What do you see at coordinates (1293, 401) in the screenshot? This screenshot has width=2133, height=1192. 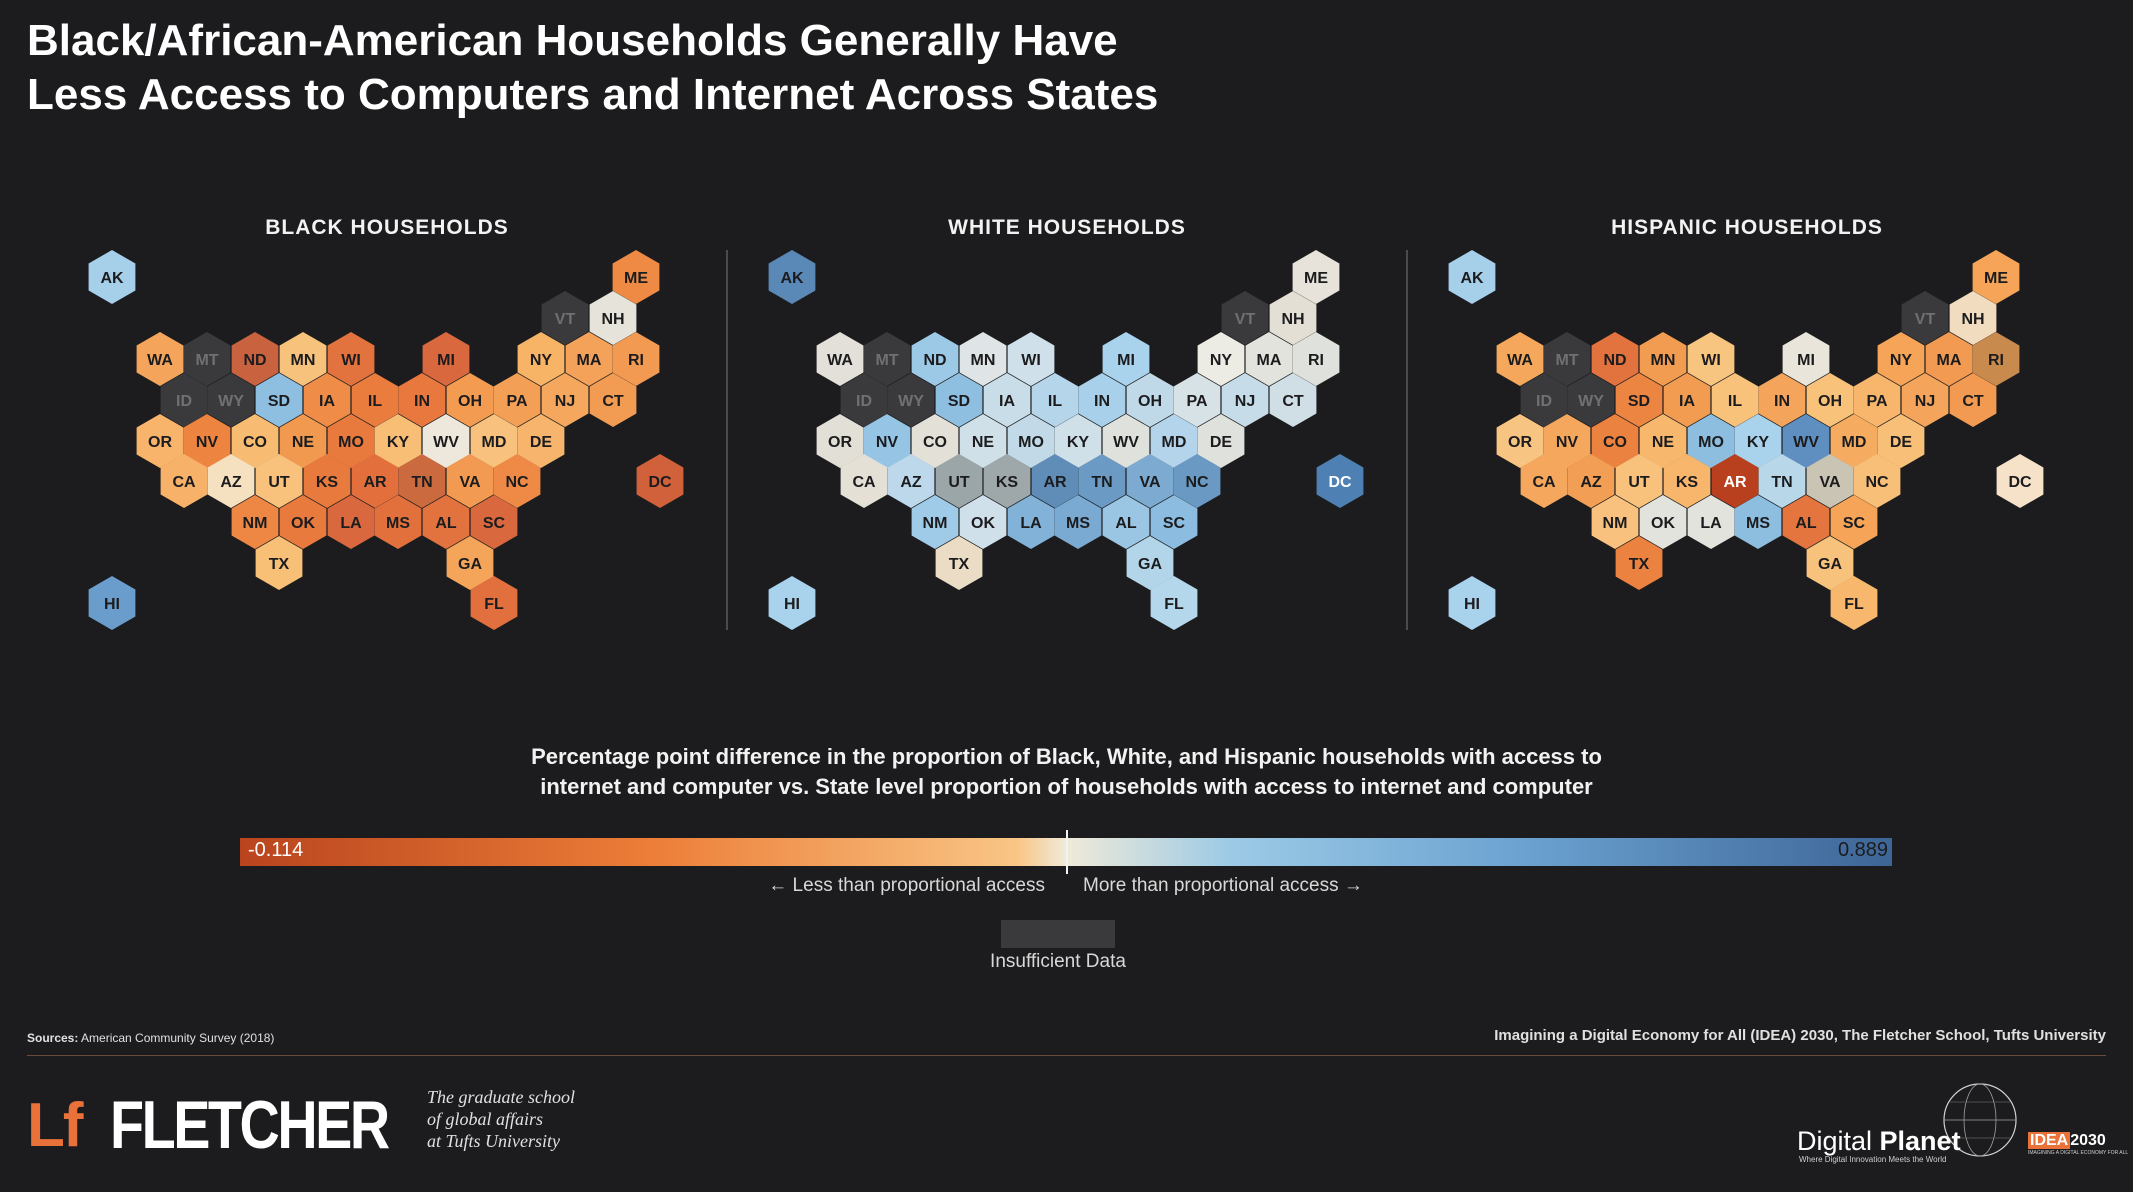 I see `state-label: CT` at bounding box center [1293, 401].